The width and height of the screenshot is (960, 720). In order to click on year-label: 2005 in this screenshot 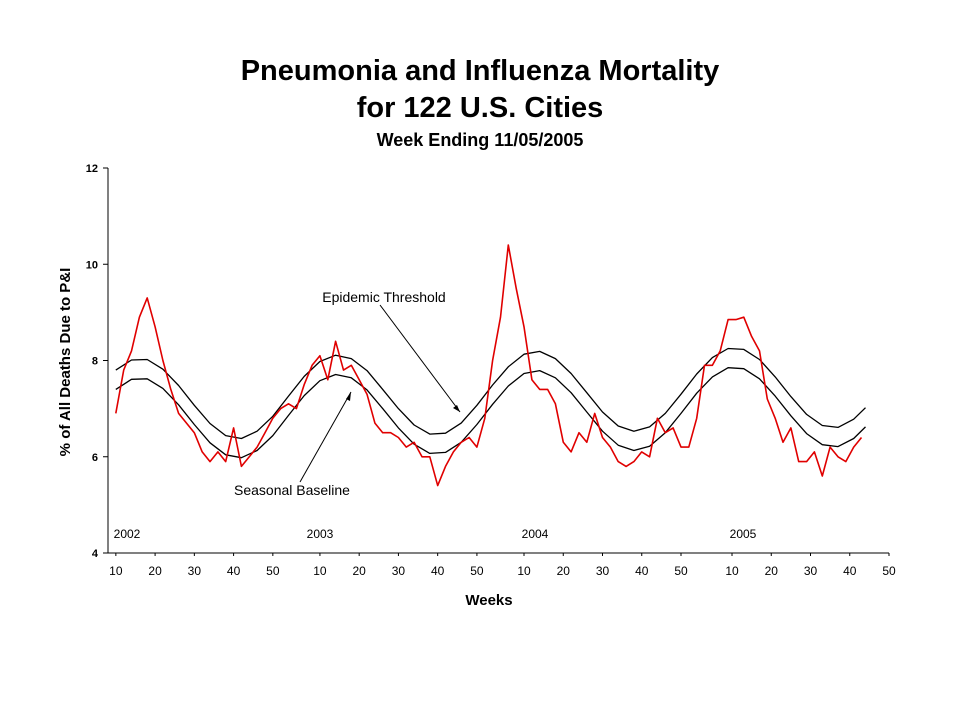, I will do `click(743, 534)`.